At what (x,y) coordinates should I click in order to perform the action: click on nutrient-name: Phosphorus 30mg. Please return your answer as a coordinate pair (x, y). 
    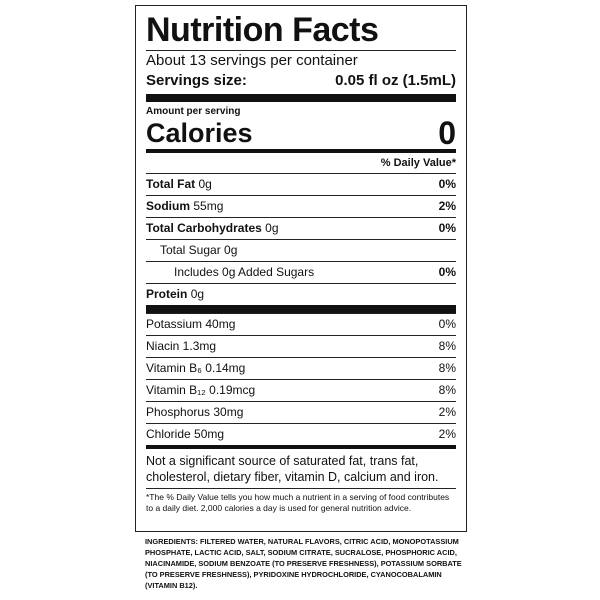
    Looking at the image, I should click on (195, 412).